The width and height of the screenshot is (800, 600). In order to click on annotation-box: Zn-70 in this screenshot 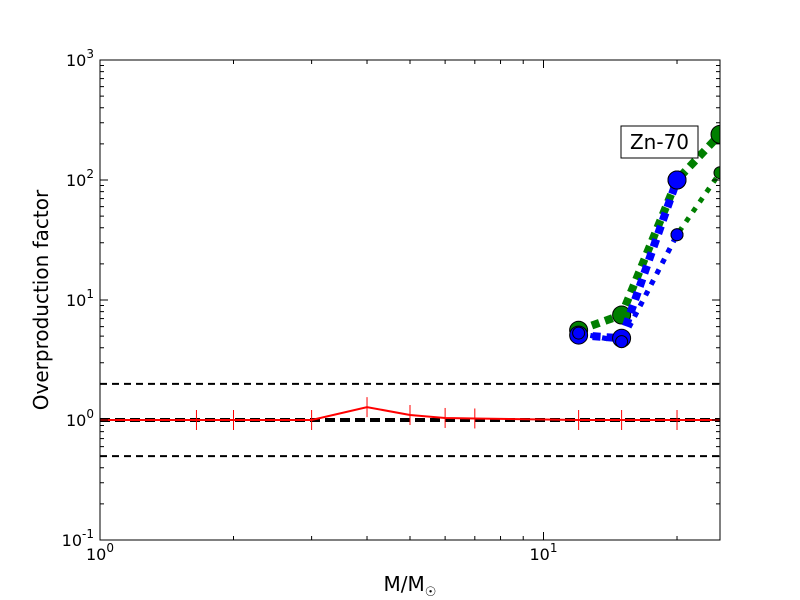, I will do `click(659, 142)`.